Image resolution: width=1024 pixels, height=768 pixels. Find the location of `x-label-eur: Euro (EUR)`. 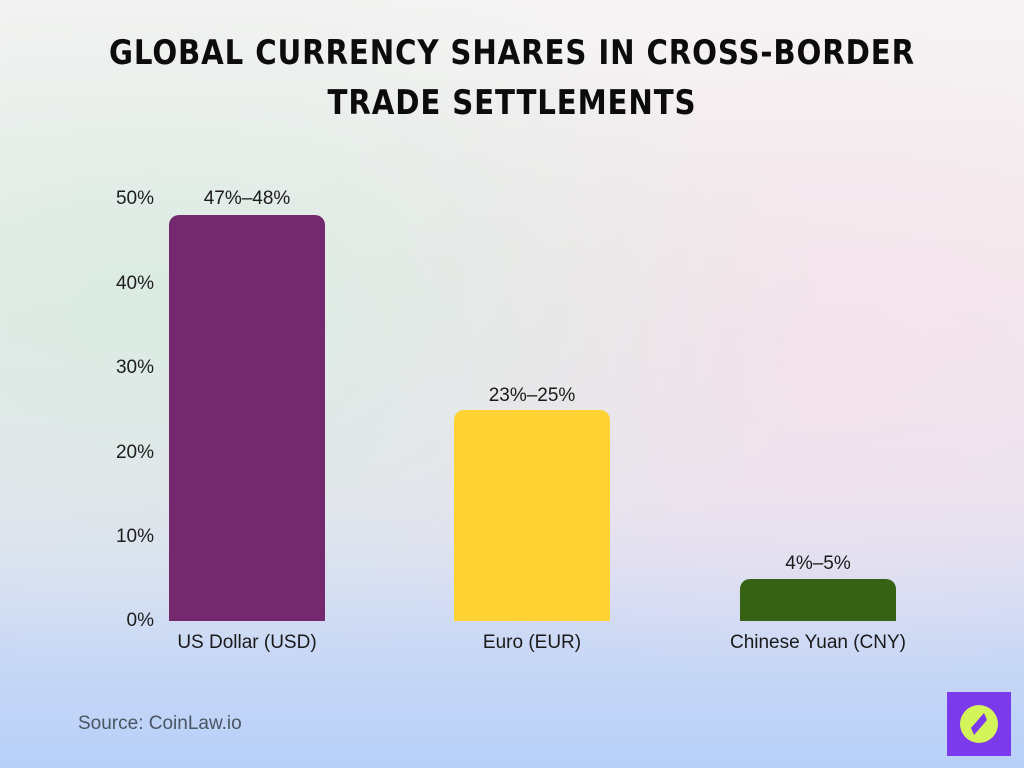

x-label-eur: Euro (EUR) is located at coordinates (532, 642).